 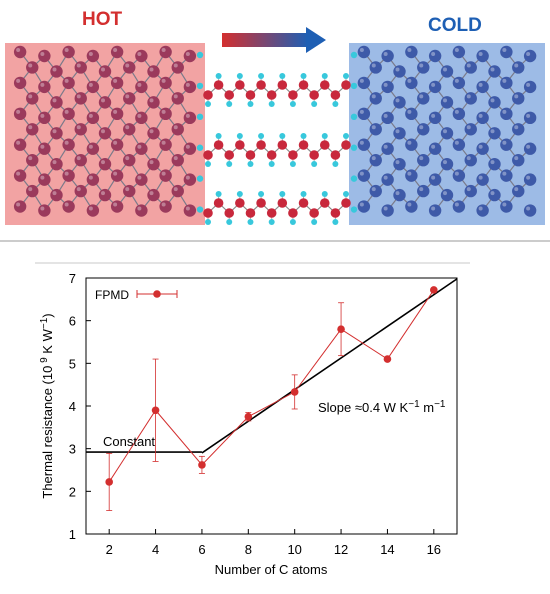 What do you see at coordinates (414, 404) in the screenshot?
I see `slope-exp-1: −1` at bounding box center [414, 404].